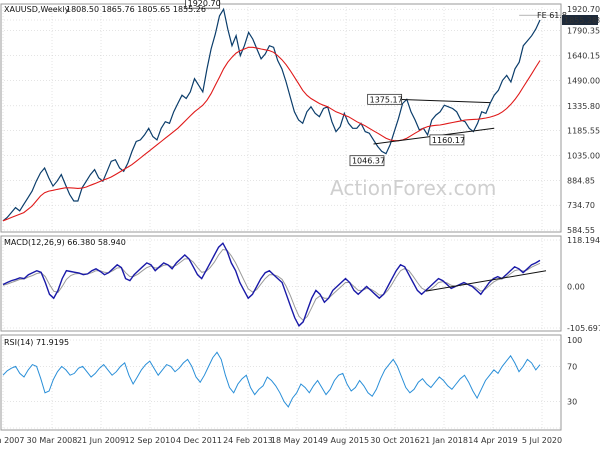  I want to click on x-tick-label: 21 Jan 2018, so click(444, 440).